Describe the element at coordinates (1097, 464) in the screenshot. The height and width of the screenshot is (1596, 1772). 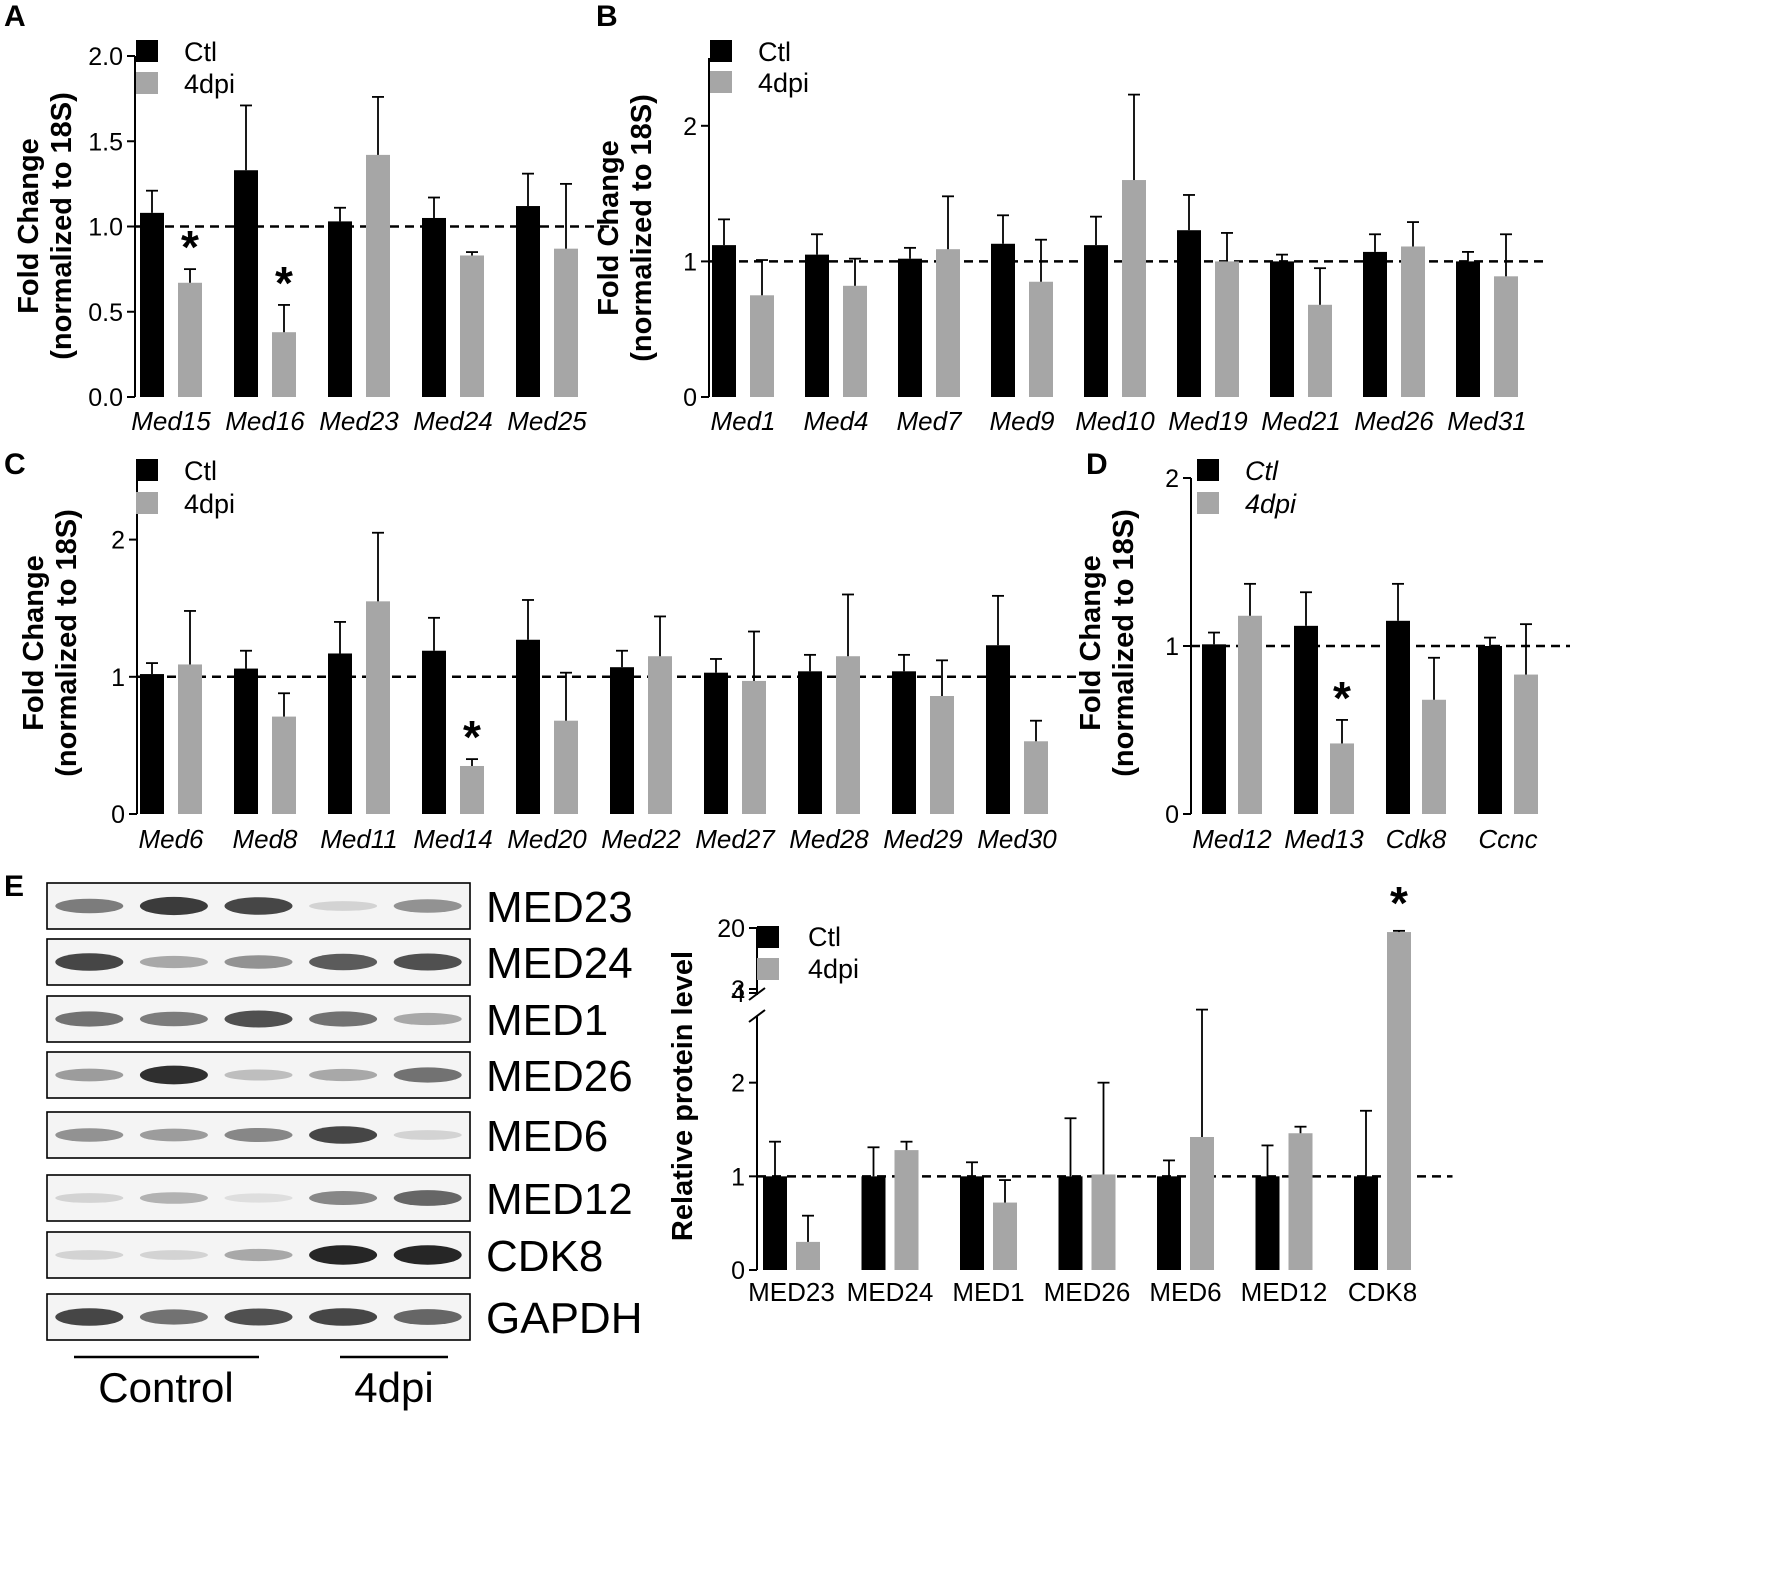
I see `panel-letter: D` at that location.